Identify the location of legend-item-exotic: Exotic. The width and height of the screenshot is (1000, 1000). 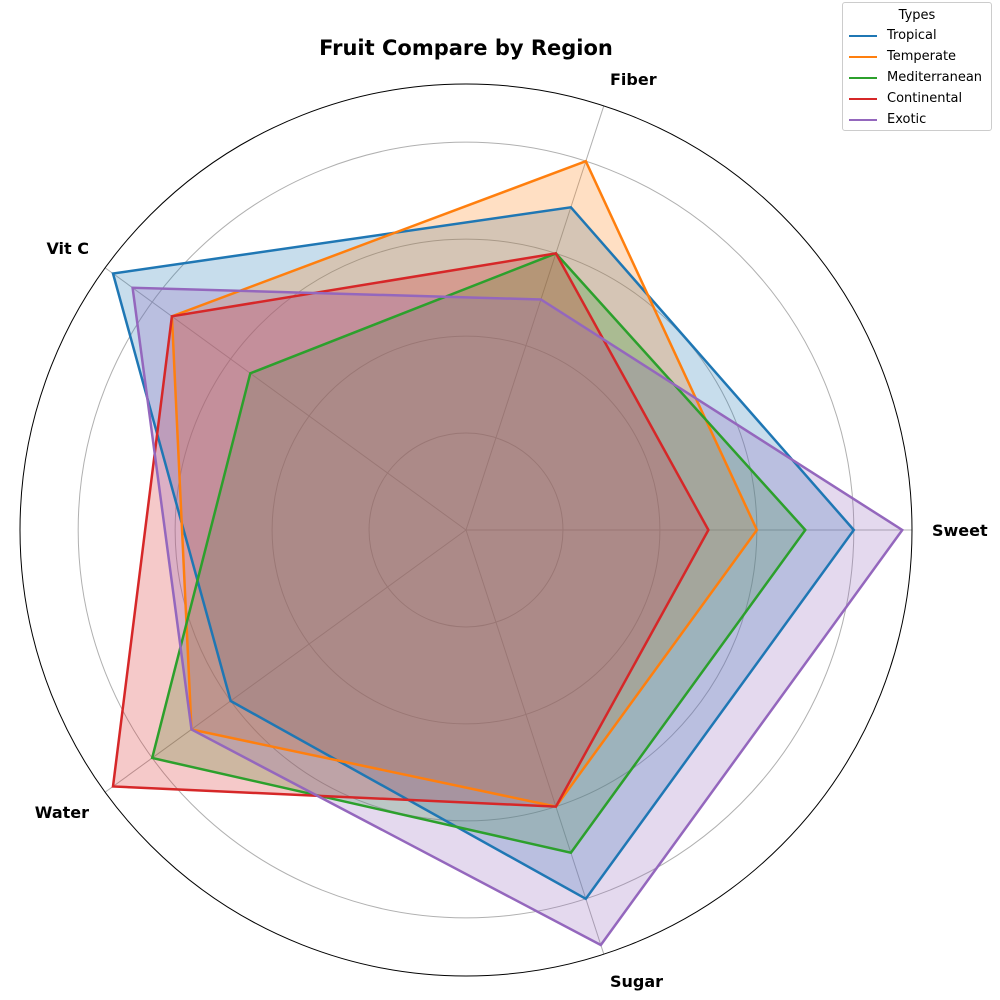
(917, 119).